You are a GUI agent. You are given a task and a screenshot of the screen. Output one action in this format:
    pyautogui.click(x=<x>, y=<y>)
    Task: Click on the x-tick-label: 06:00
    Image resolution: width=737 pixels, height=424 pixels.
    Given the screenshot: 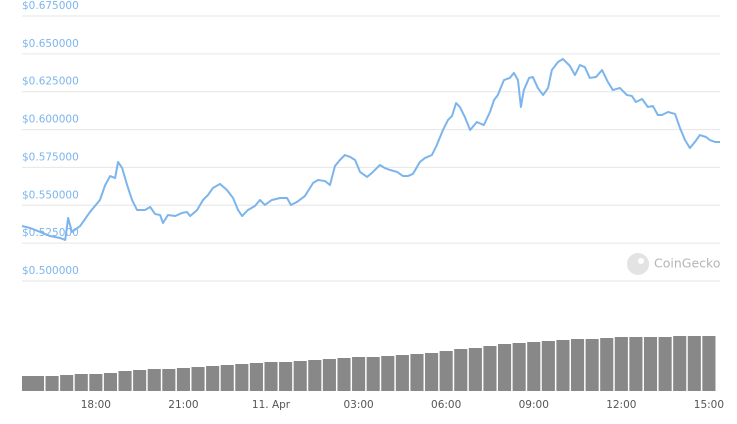 What is the action you would take?
    pyautogui.click(x=446, y=405)
    